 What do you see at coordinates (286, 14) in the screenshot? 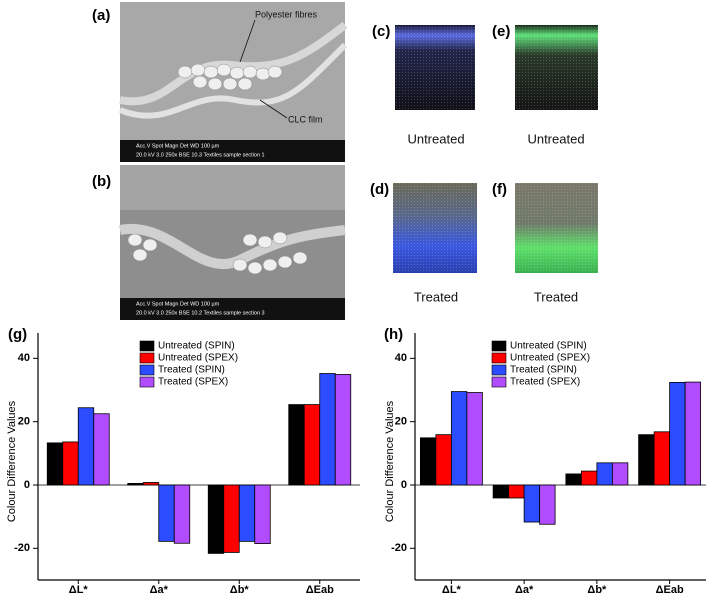
I see `annotation: Polyester fibres` at bounding box center [286, 14].